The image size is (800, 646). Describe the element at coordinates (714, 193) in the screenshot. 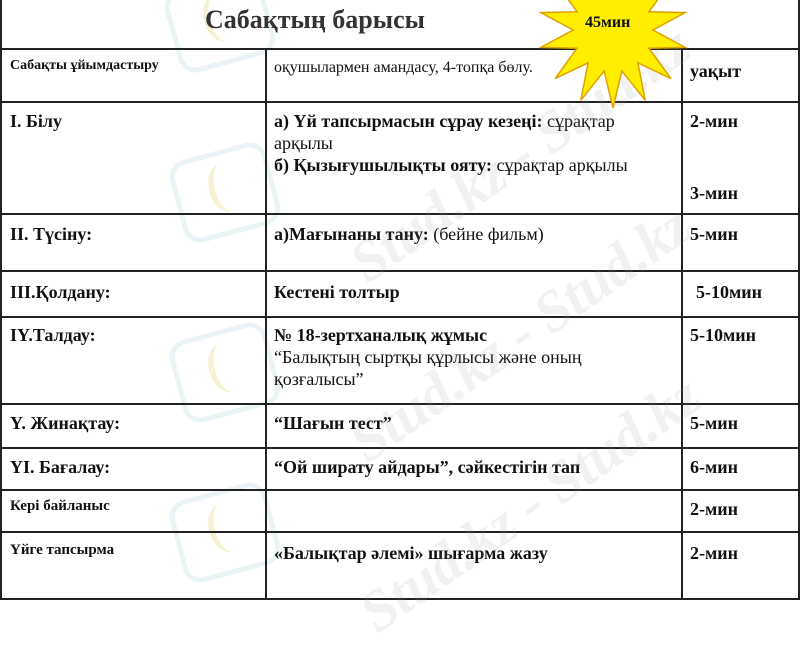

I see `time-value: 3-мин` at that location.